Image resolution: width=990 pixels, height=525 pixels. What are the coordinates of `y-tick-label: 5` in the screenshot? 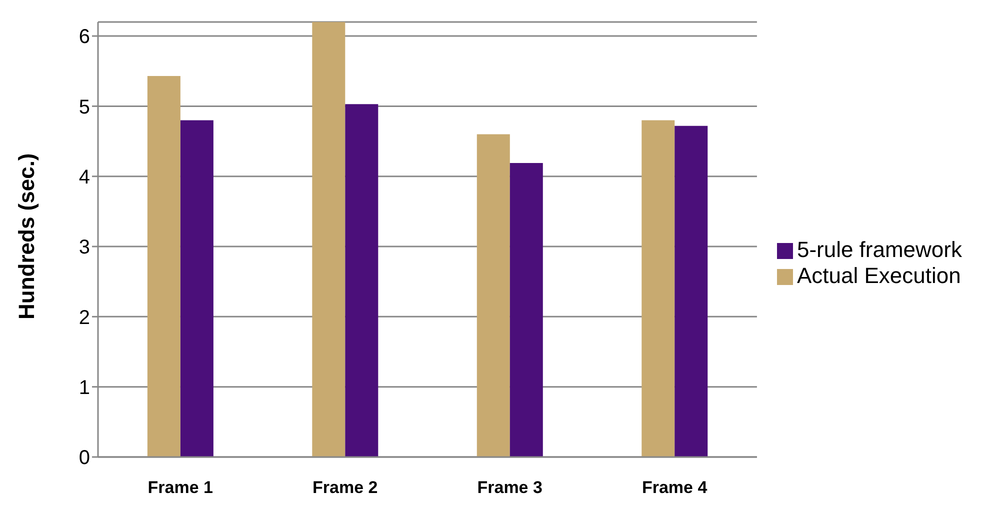 It's located at (84, 107).